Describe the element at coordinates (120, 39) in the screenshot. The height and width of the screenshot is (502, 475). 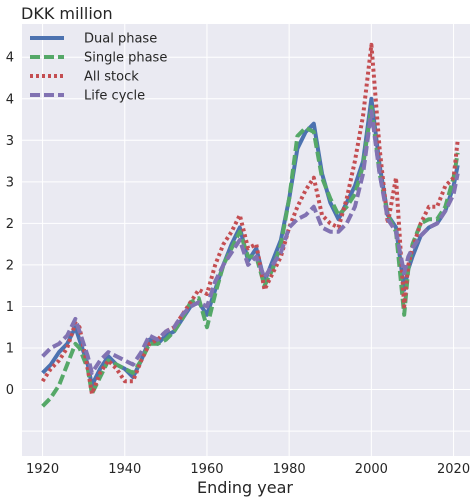
I see `legend-label: Dual phase` at that location.